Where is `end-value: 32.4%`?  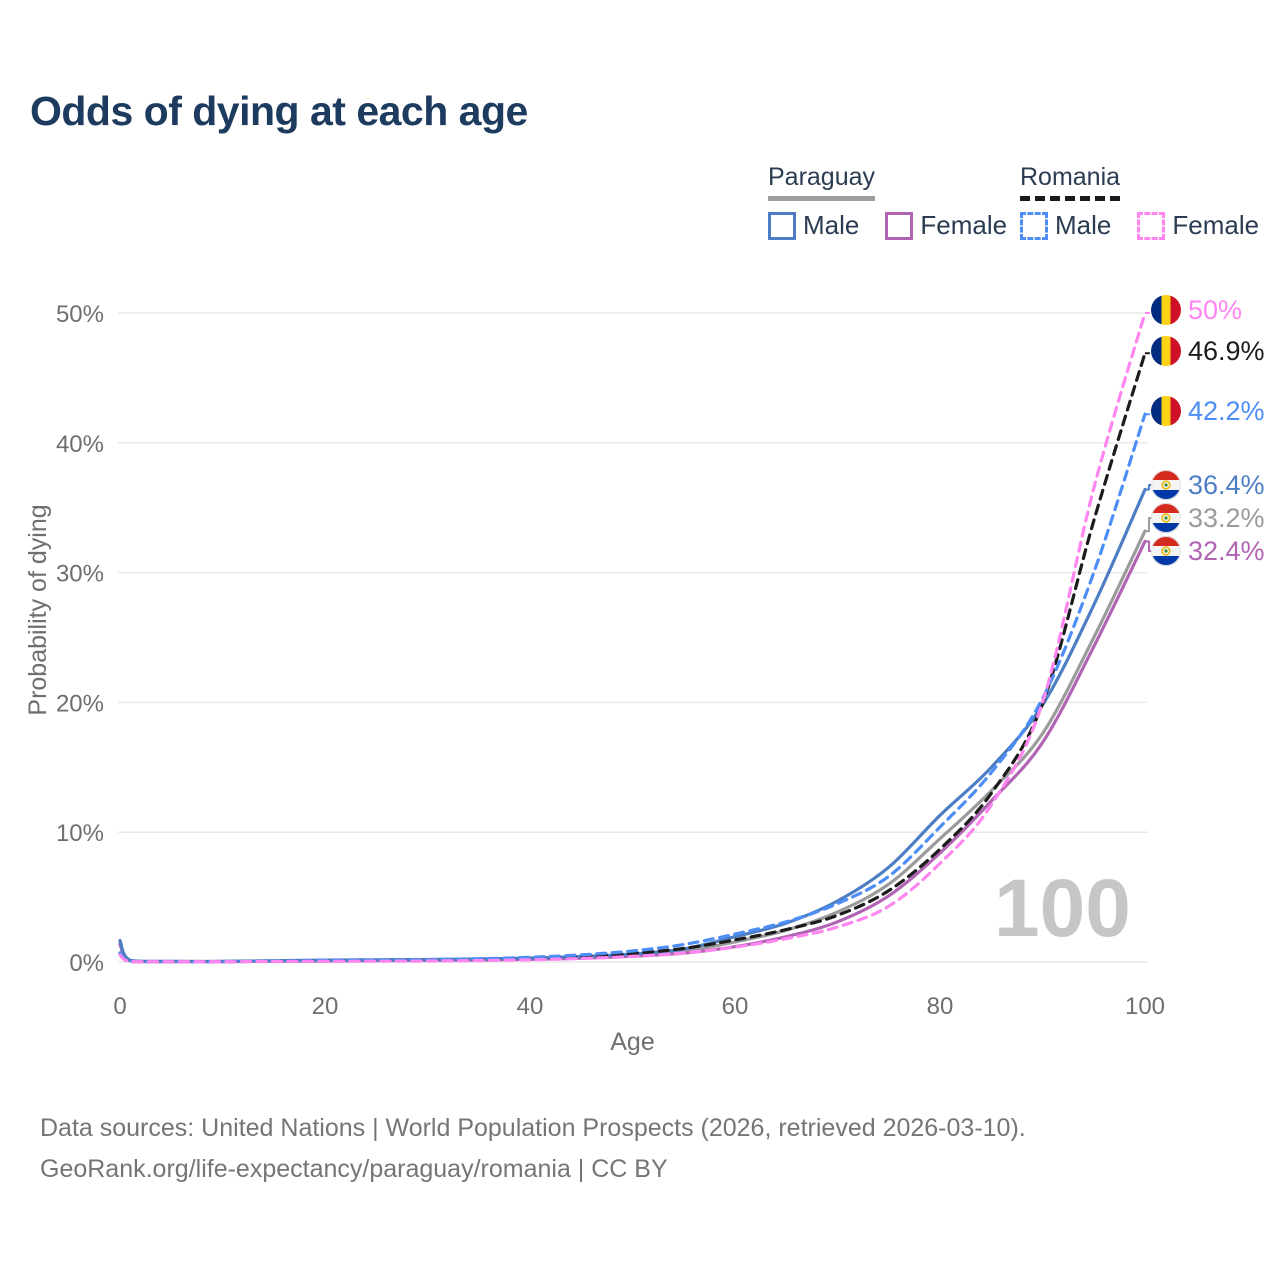 end-value: 32.4% is located at coordinates (1226, 550).